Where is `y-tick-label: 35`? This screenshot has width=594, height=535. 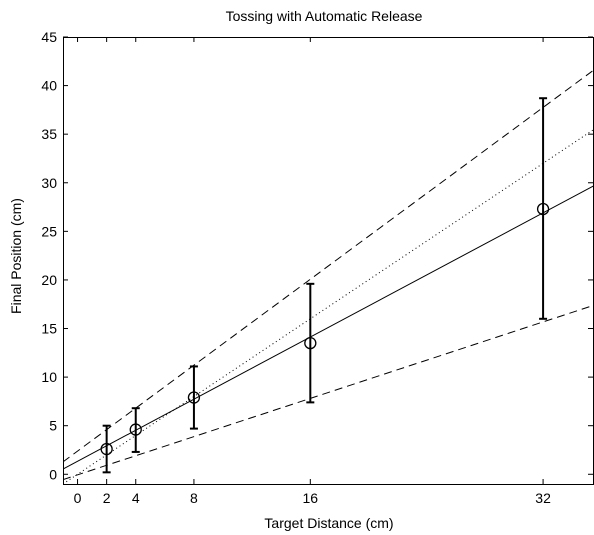
y-tick-label: 35 is located at coordinates (49, 134).